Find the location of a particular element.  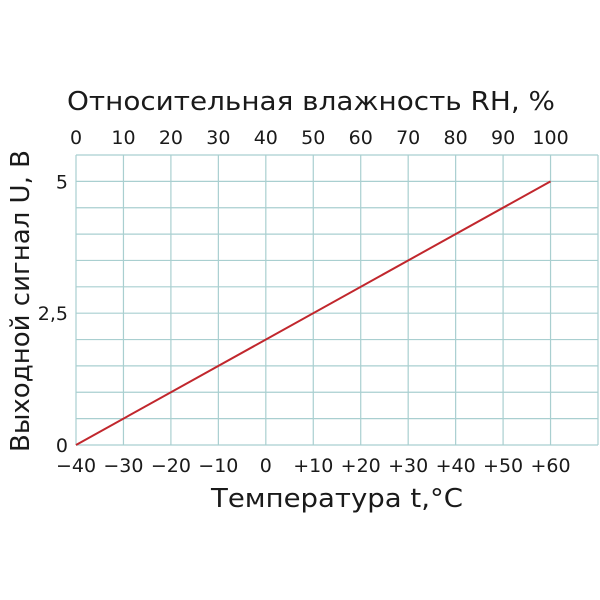

x-top-tick-label: 10 is located at coordinates (123, 138).